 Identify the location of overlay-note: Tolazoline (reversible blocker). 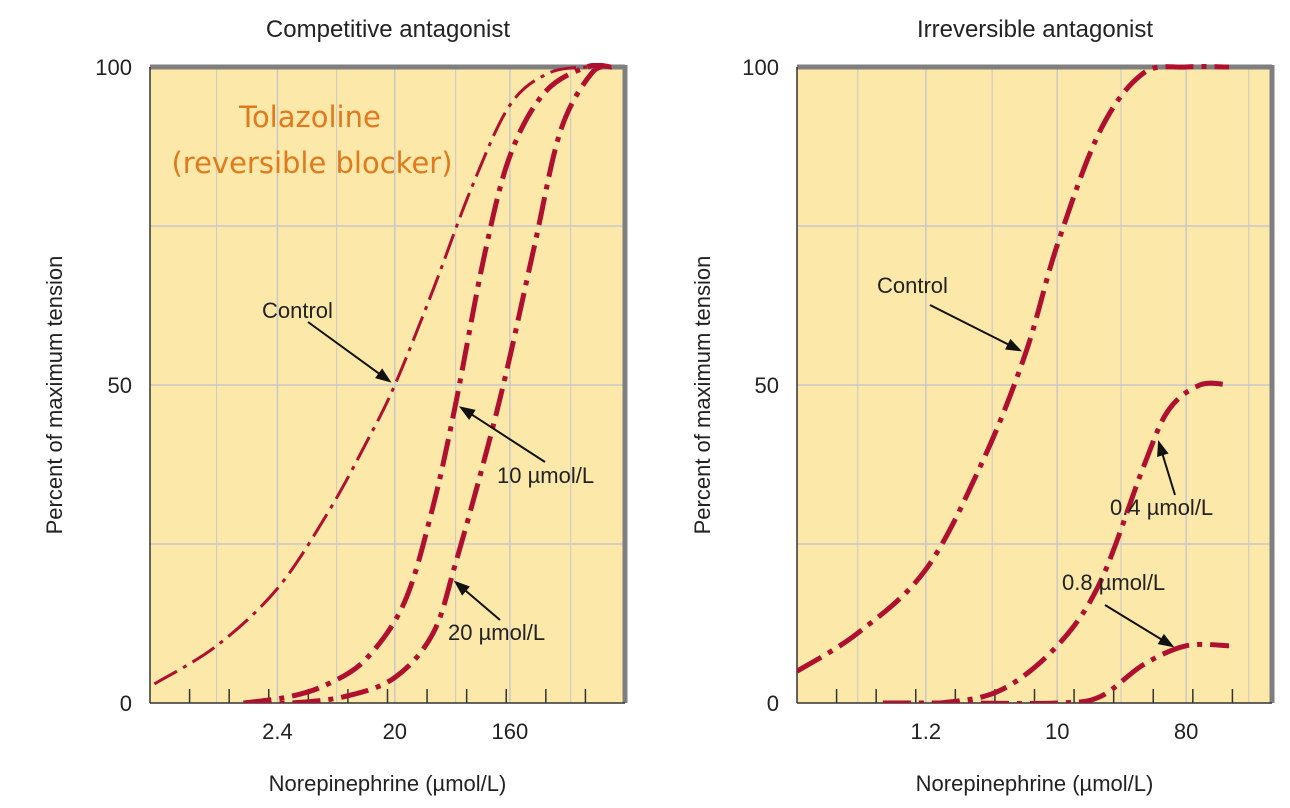
(311, 140).